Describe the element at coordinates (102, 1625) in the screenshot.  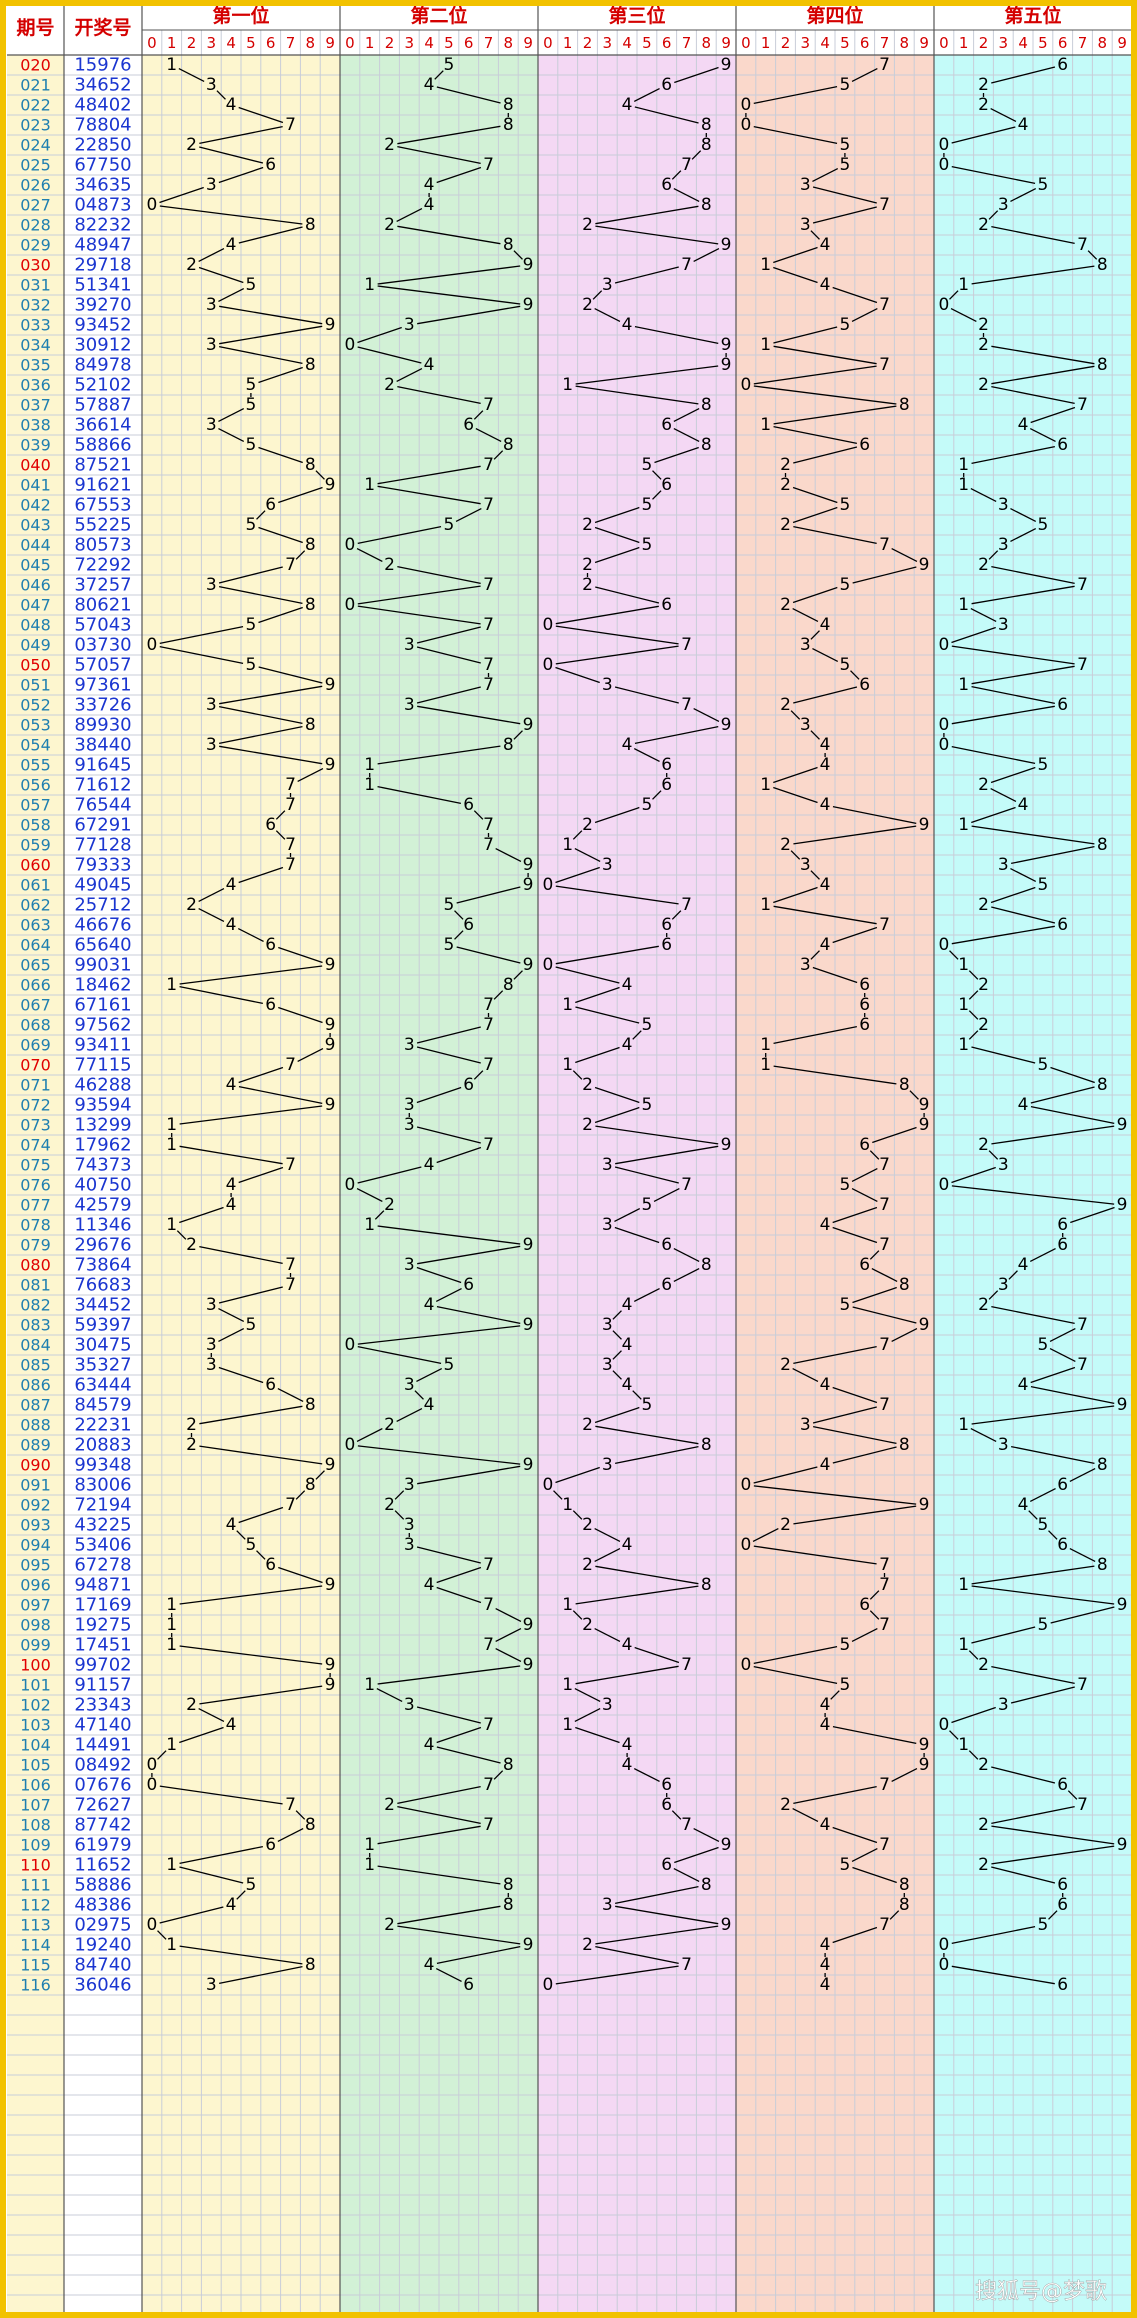
I see `draw-number: 19275` at that location.